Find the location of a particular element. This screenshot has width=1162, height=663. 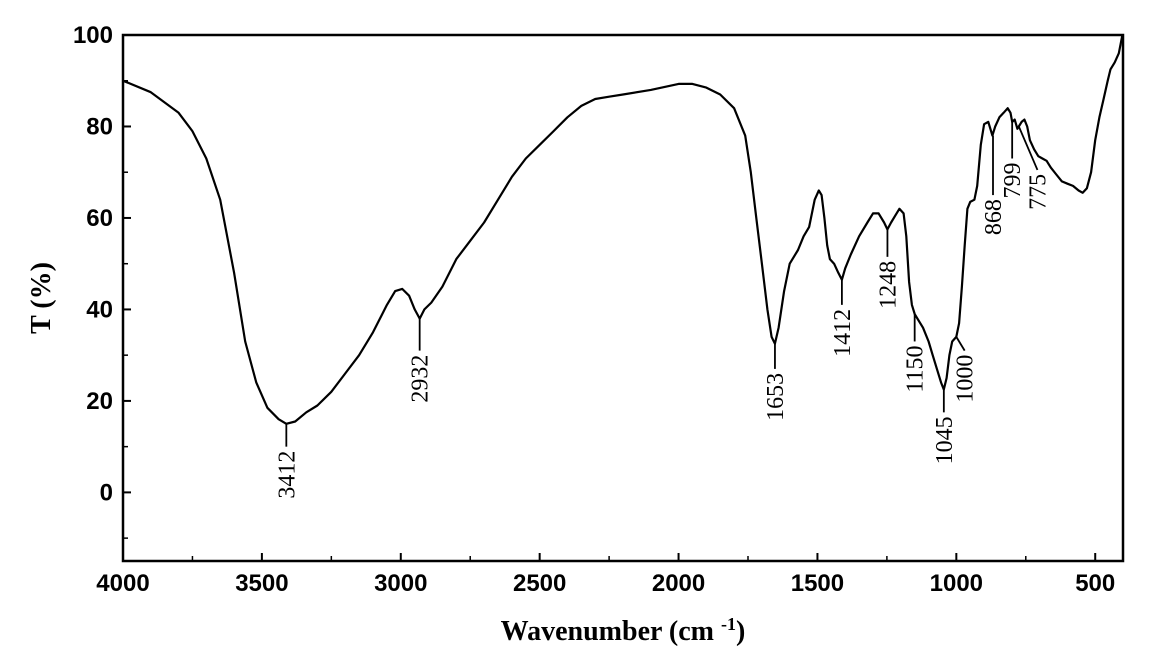

peak-label: 1653 is located at coordinates (776, 397).